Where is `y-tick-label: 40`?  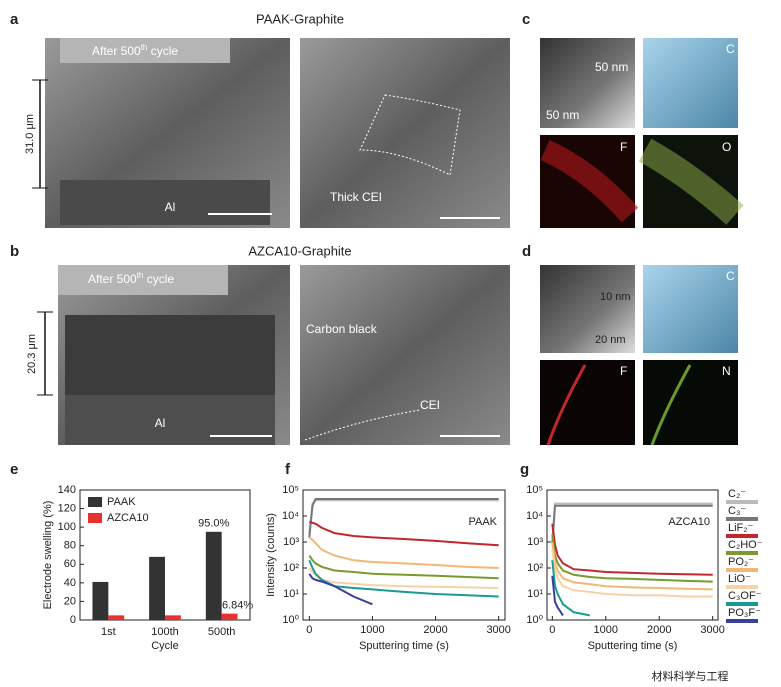 y-tick-label: 40 is located at coordinates (70, 583).